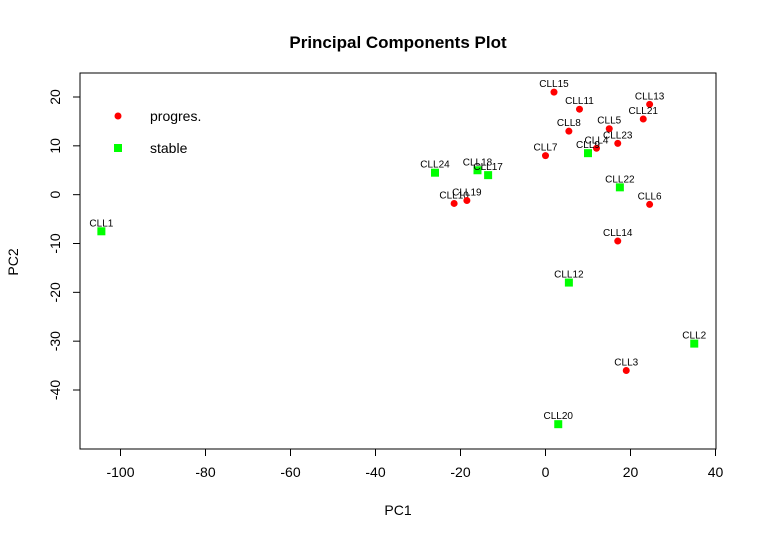 The image size is (758, 539). What do you see at coordinates (460, 472) in the screenshot?
I see `x-tick-label: -20` at bounding box center [460, 472].